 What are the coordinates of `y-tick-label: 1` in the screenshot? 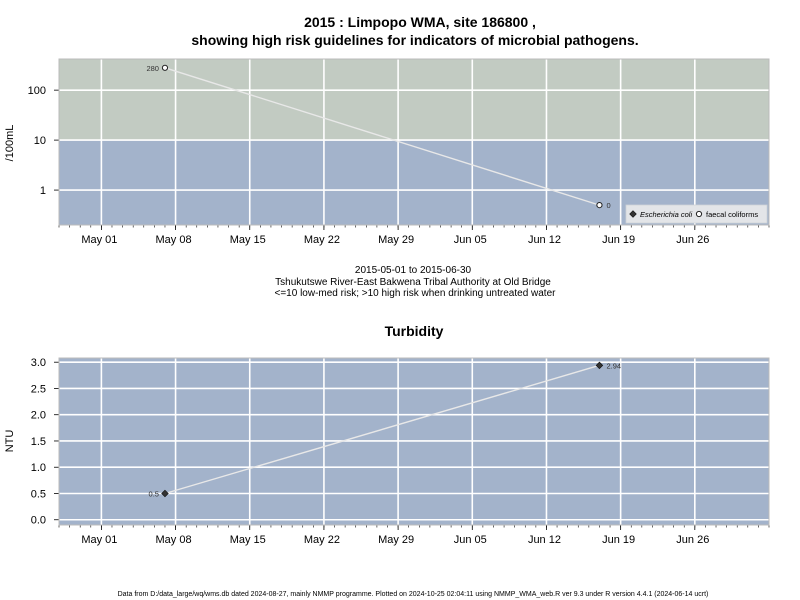 It's located at (43, 191).